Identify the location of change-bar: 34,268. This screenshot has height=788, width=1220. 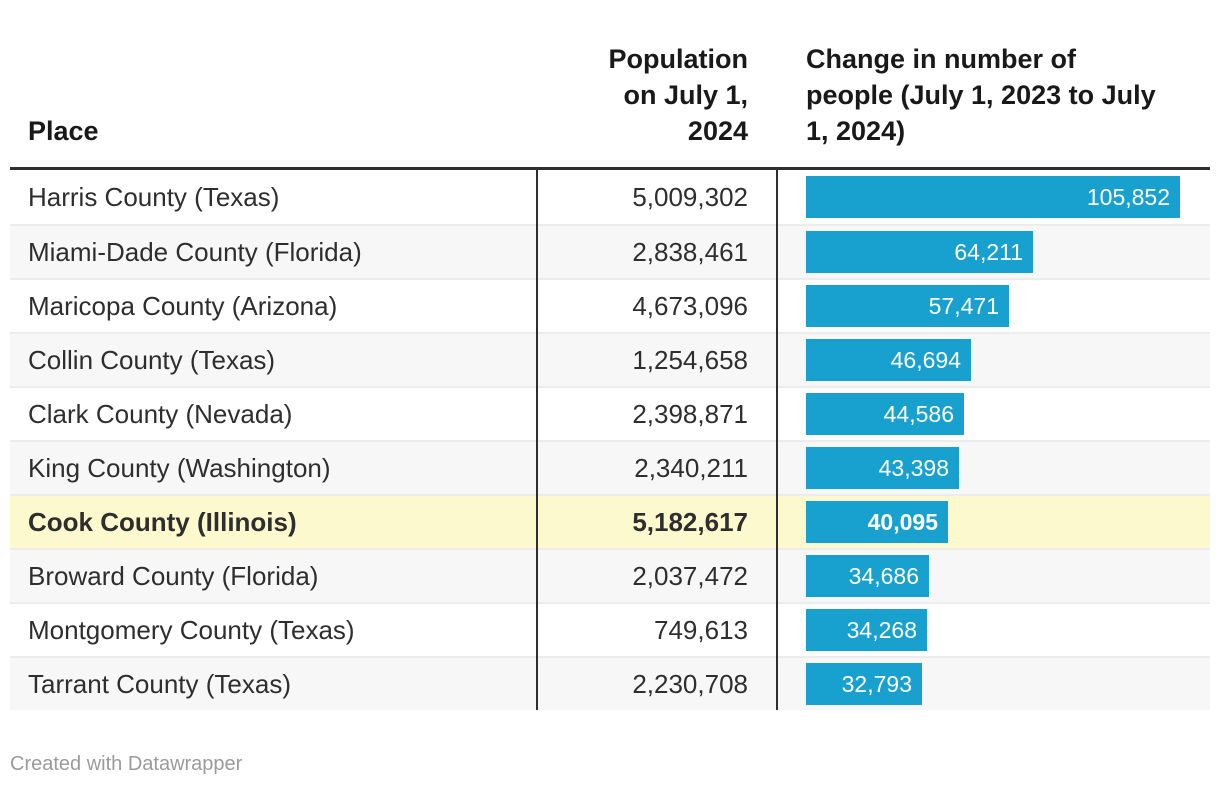
(866, 630).